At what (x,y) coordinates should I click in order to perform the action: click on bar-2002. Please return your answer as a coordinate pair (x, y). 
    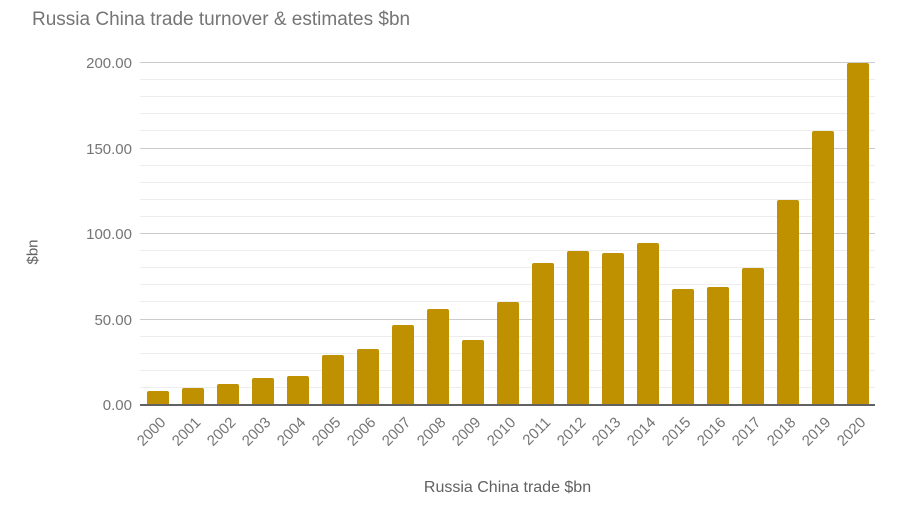
    Looking at the image, I should click on (227, 394).